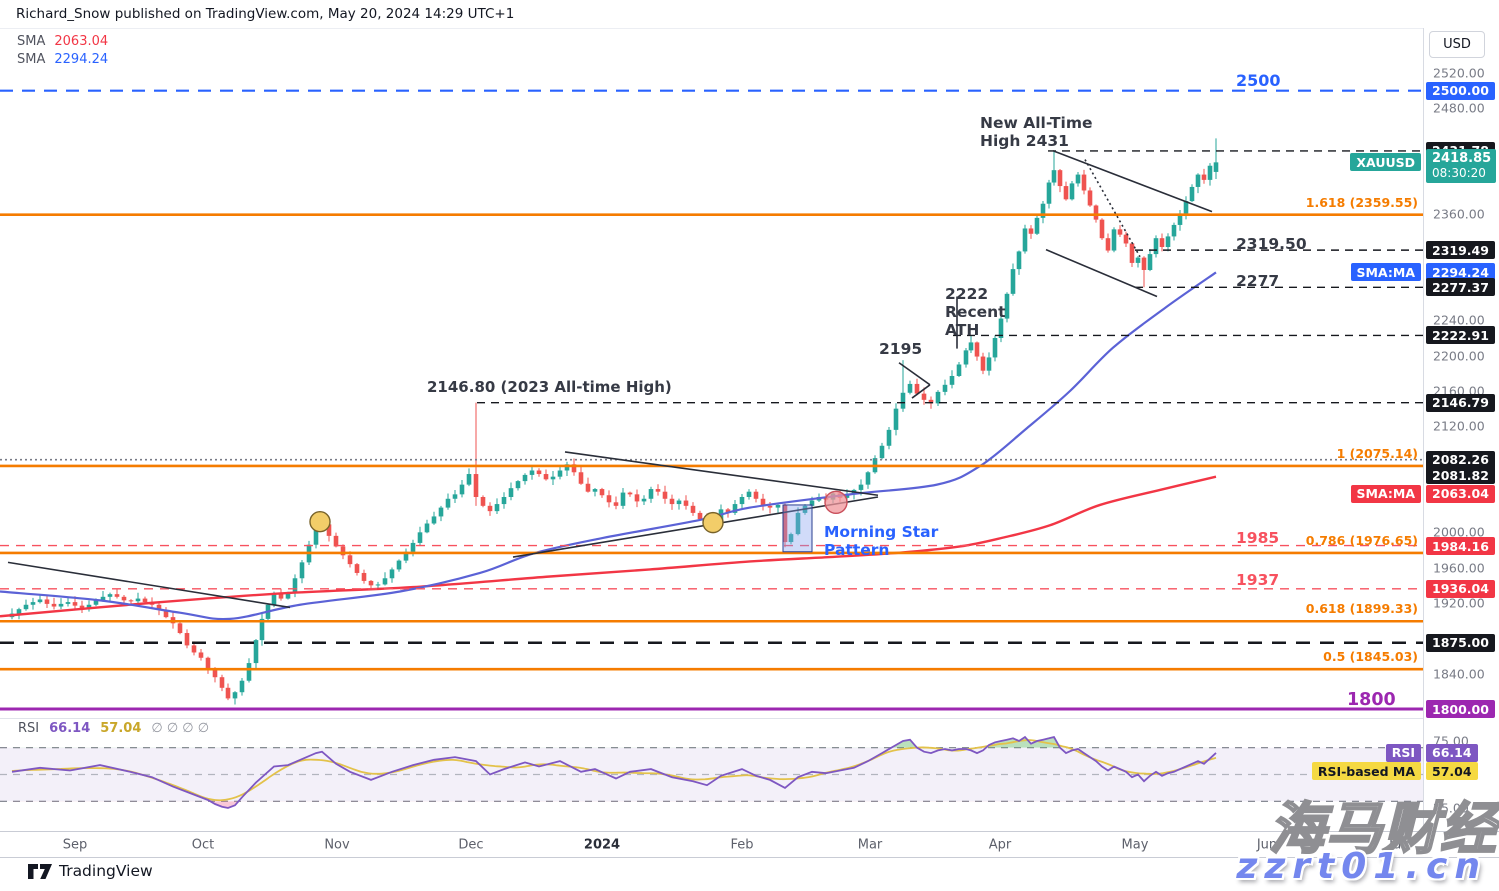 The height and width of the screenshot is (891, 1499). What do you see at coordinates (1459, 568) in the screenshot?
I see `axis-tick: 1960.00` at bounding box center [1459, 568].